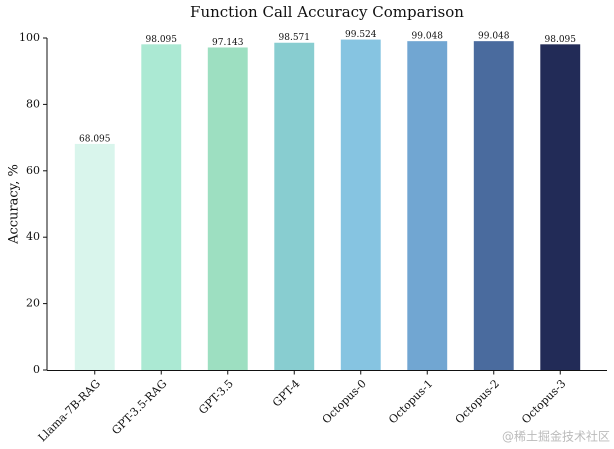 This screenshot has height=449, width=614. I want to click on watermark: @稀土掘金技术社区, so click(556, 436).